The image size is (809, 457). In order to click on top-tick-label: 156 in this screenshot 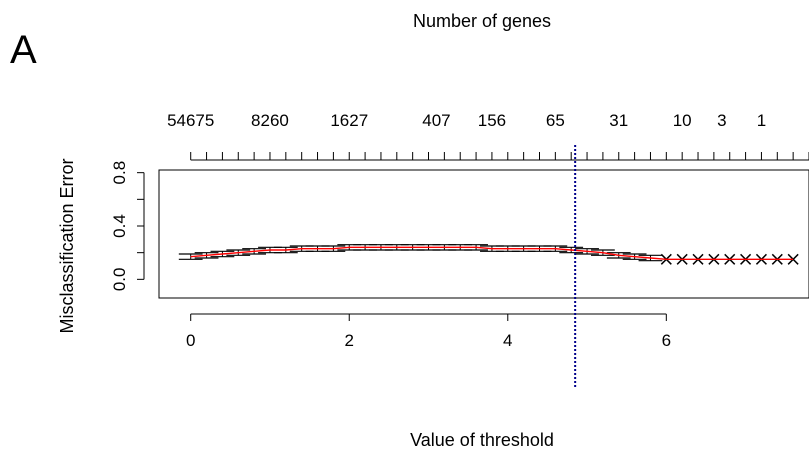, I will do `click(492, 120)`.